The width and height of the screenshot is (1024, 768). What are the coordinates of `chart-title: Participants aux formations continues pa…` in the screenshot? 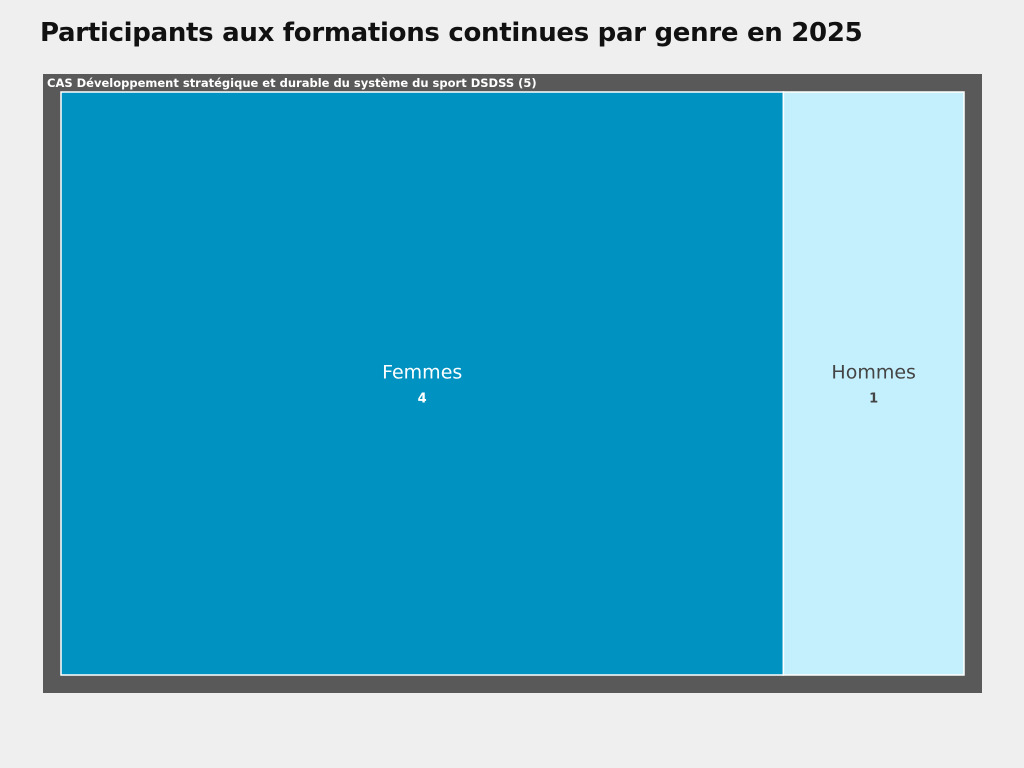 It's located at (451, 33).